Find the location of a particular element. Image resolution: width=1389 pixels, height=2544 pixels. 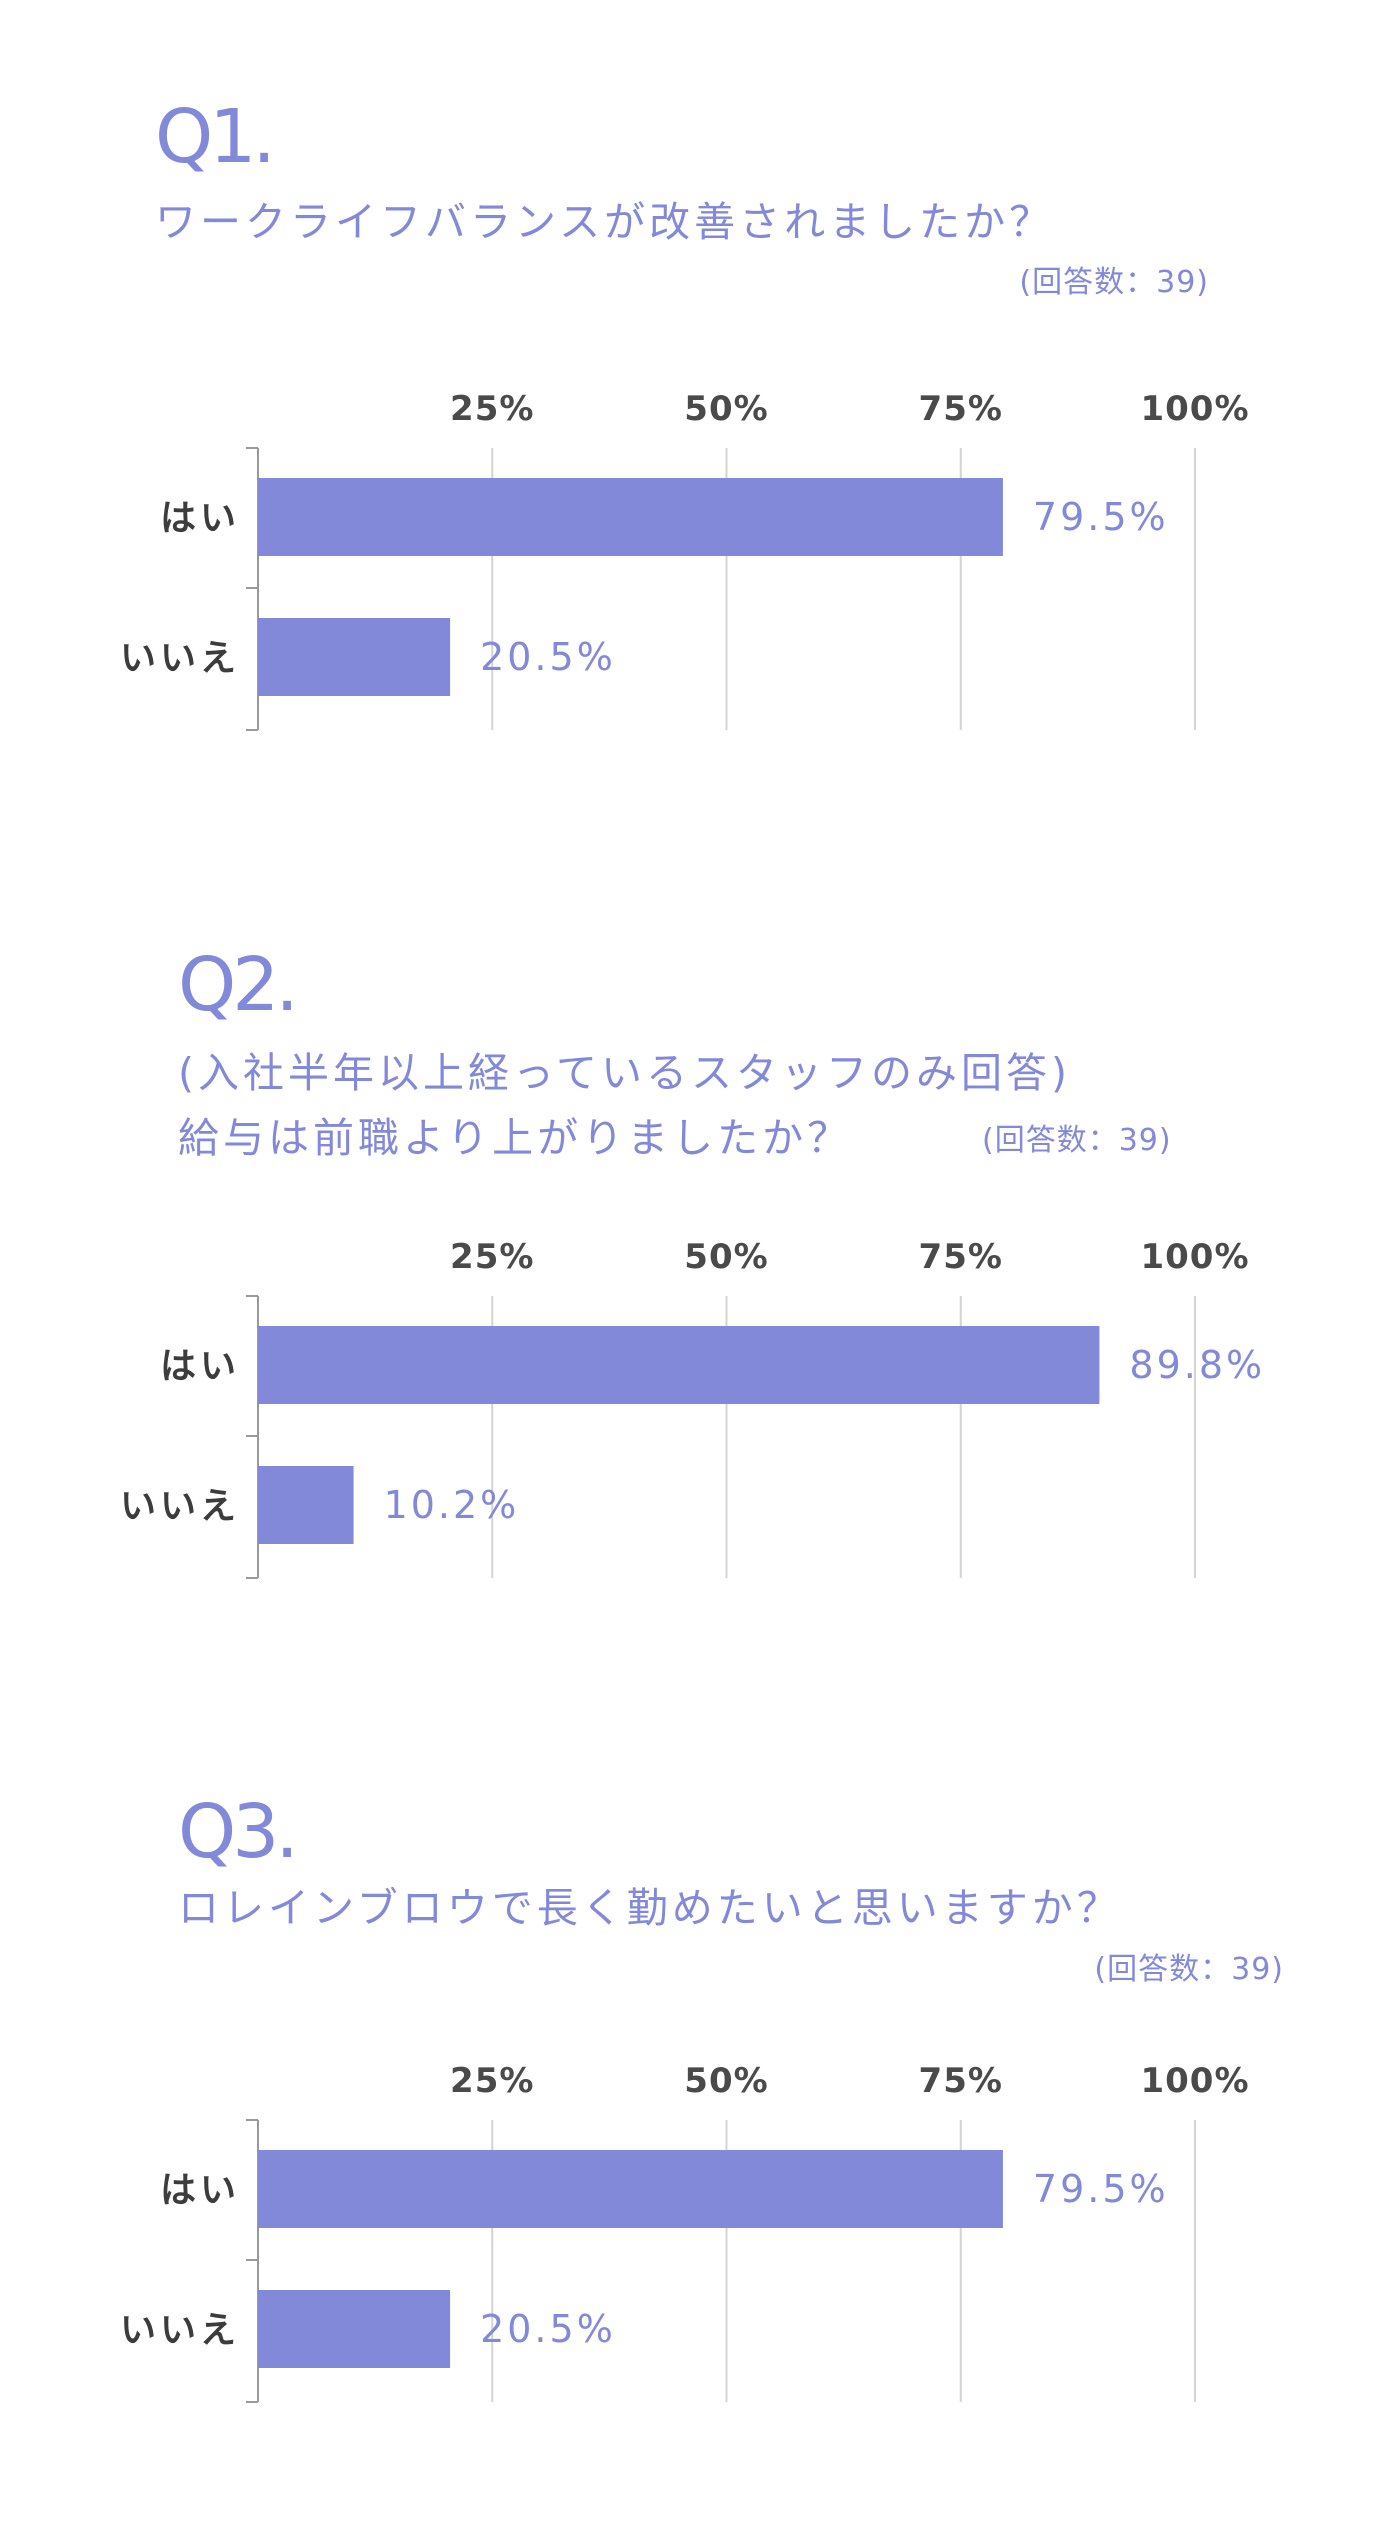

data-label: 10.2% is located at coordinates (452, 1505).